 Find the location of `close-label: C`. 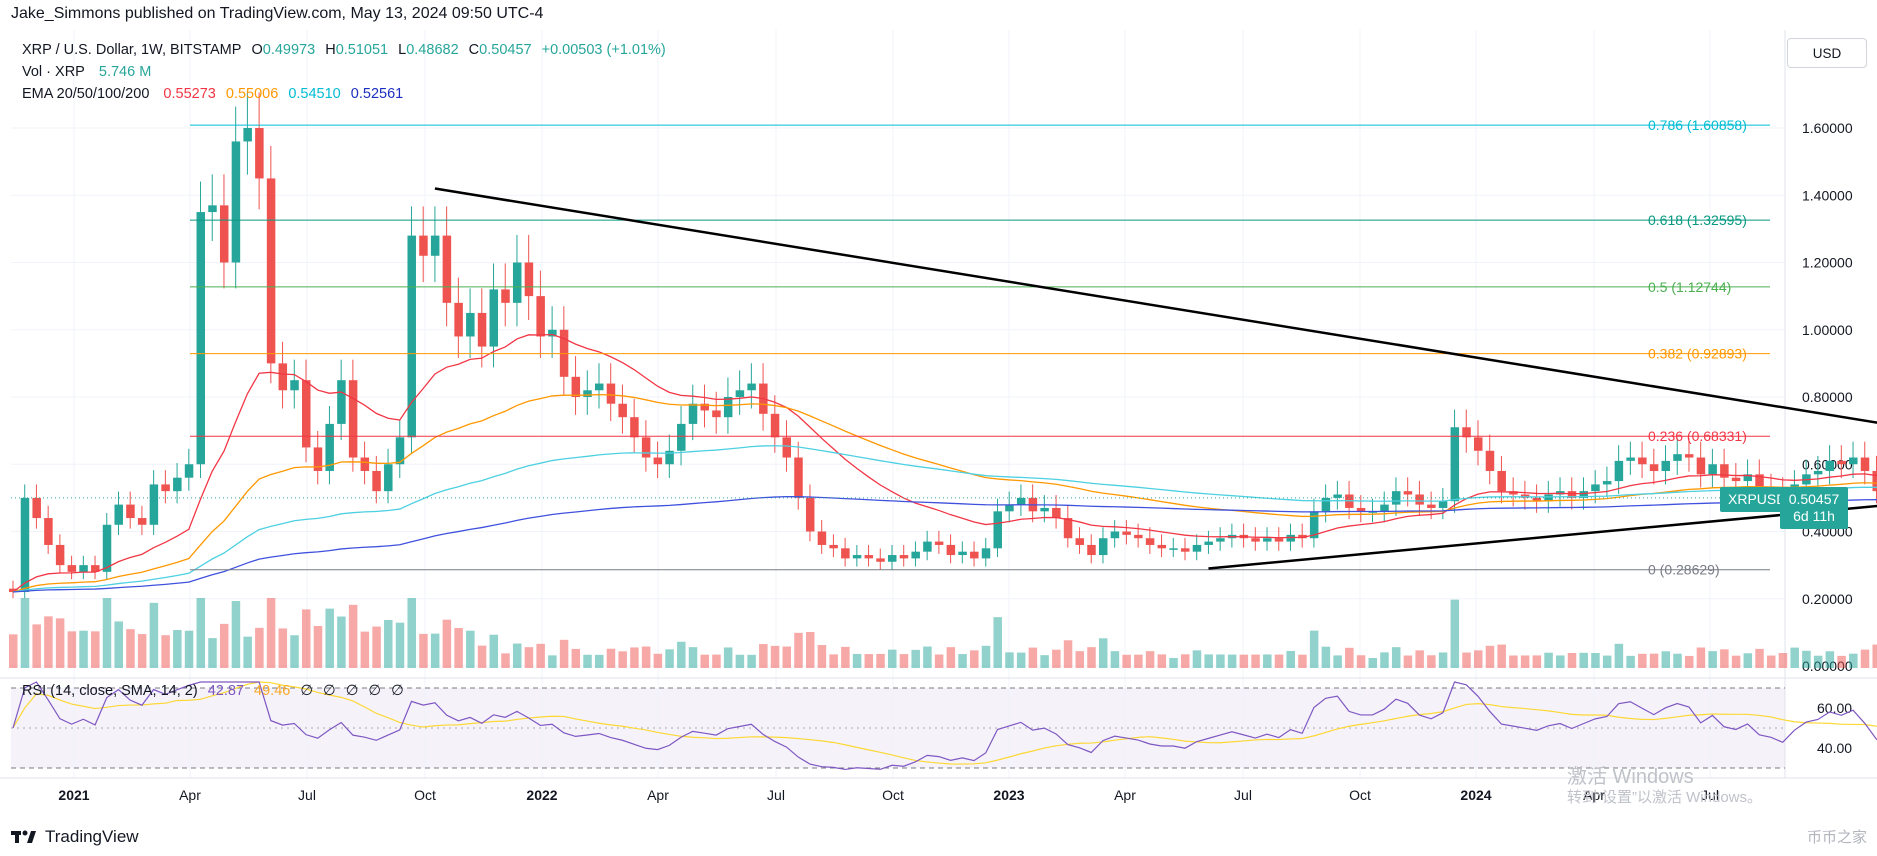

close-label: C is located at coordinates (474, 50).